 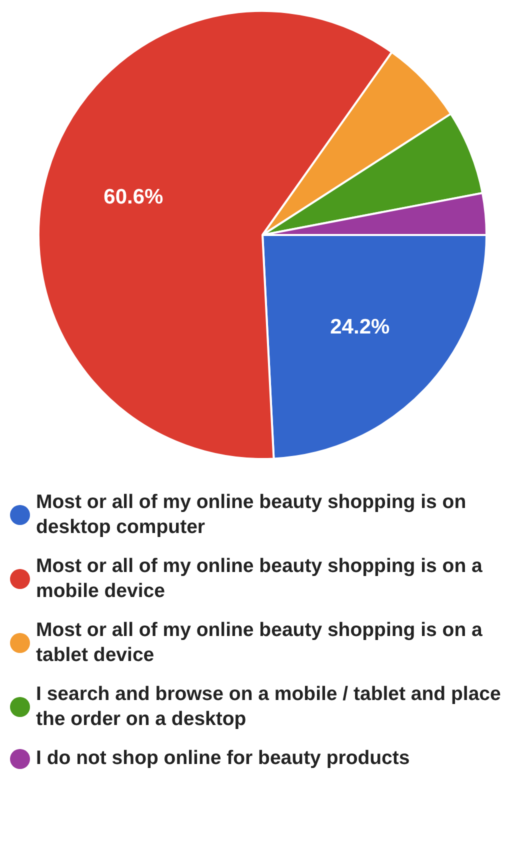 What do you see at coordinates (260, 579) in the screenshot?
I see `legend-label: Most or all of my online beauty shopping is on a mobile device` at bounding box center [260, 579].